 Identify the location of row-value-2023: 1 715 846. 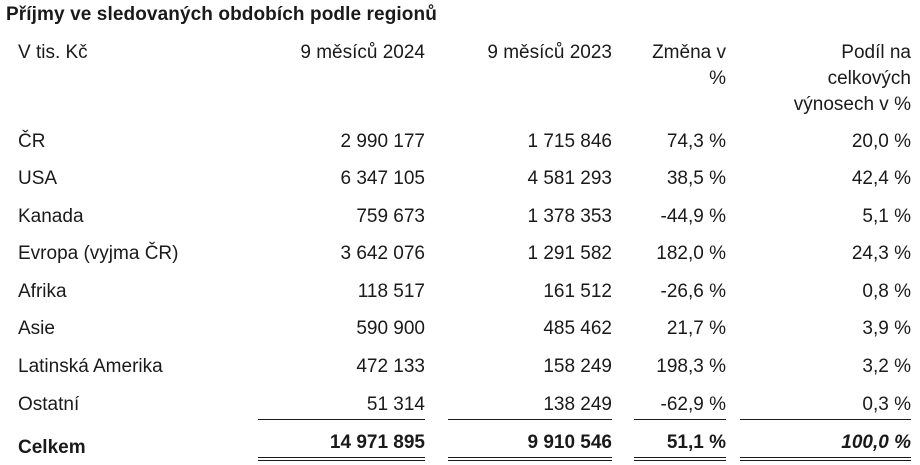
(569, 141).